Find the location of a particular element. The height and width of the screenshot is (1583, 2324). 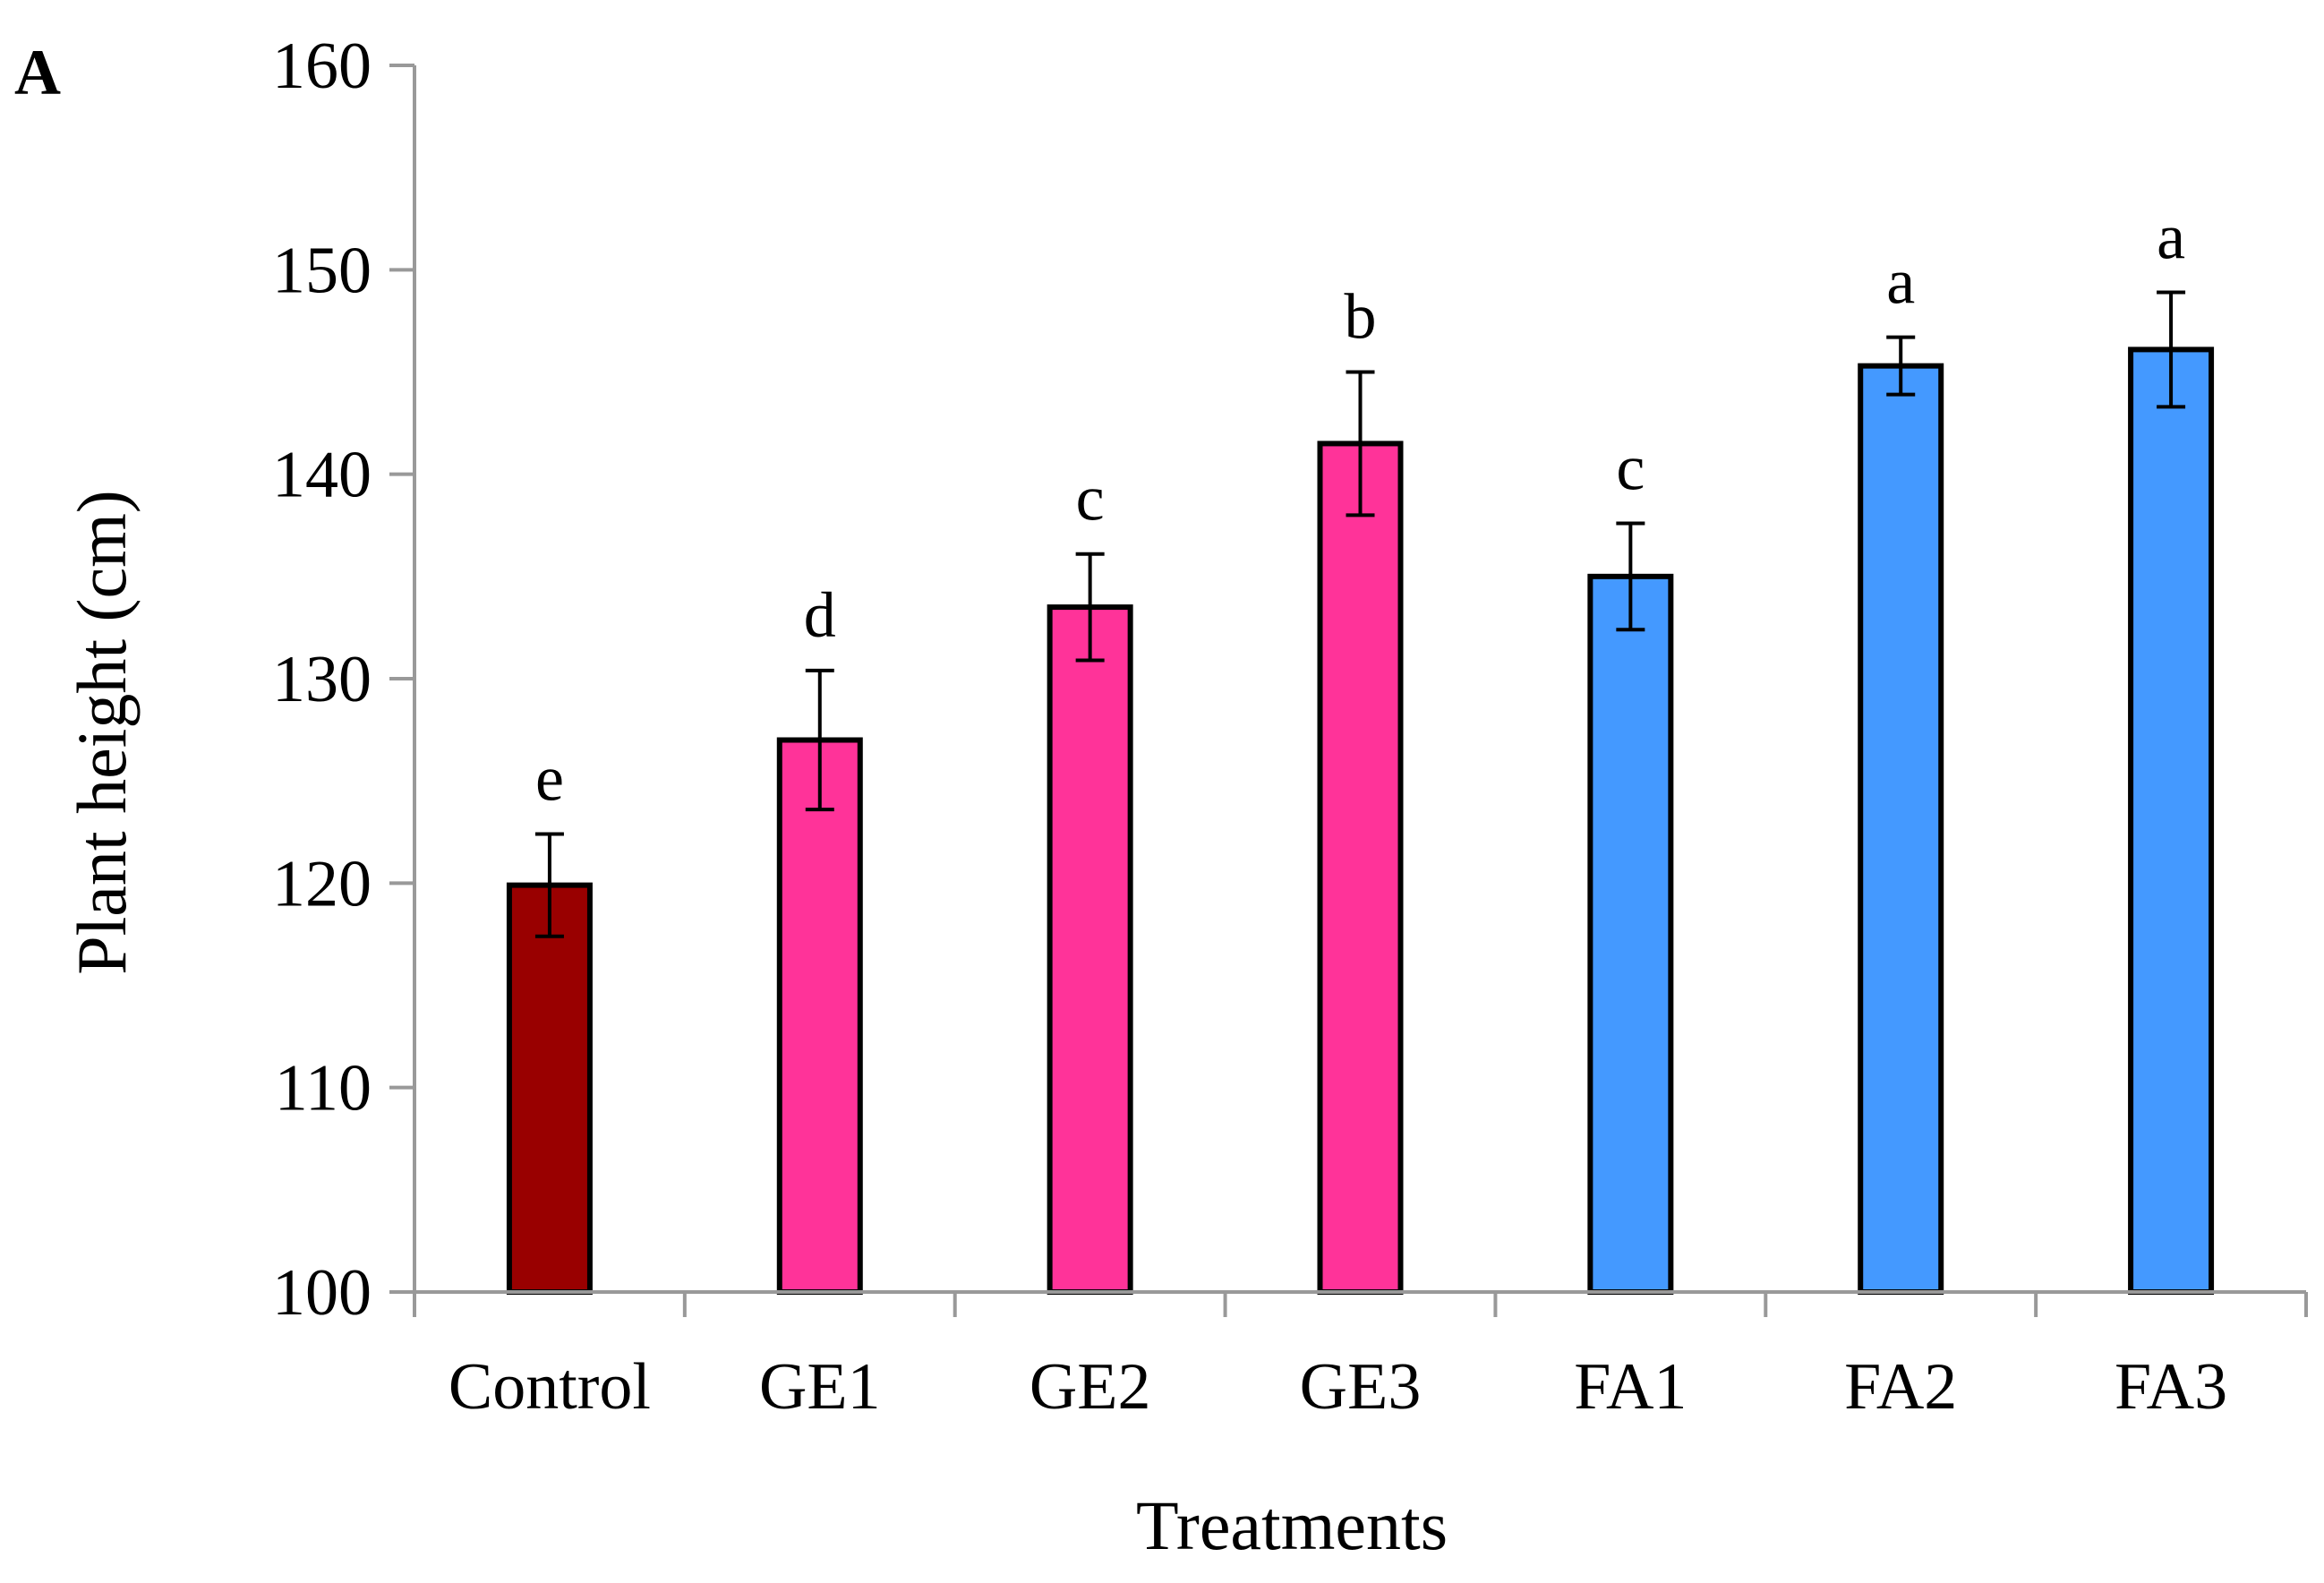

x-tick-label-ge3: GE3 is located at coordinates (1361, 1387).